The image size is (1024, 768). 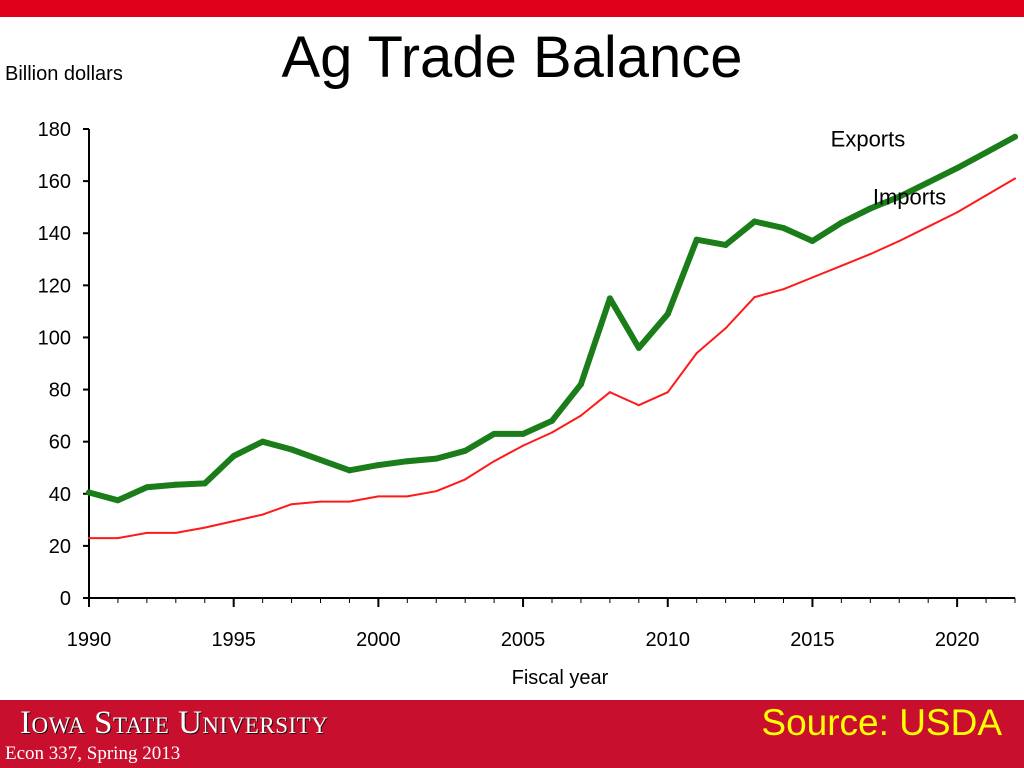 I want to click on y-tick-label: 140, so click(x=54, y=234).